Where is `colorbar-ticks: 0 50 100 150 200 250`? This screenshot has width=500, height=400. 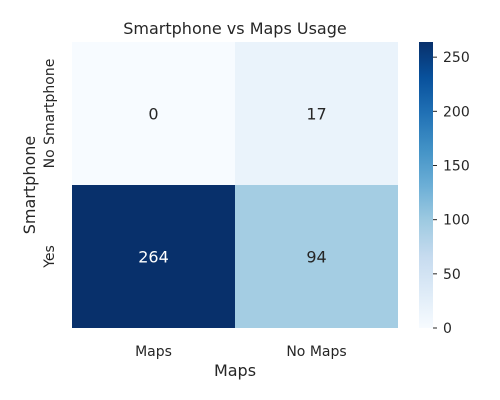
colorbar-ticks: 0 50 100 150 200 250 is located at coordinates (451, 193).